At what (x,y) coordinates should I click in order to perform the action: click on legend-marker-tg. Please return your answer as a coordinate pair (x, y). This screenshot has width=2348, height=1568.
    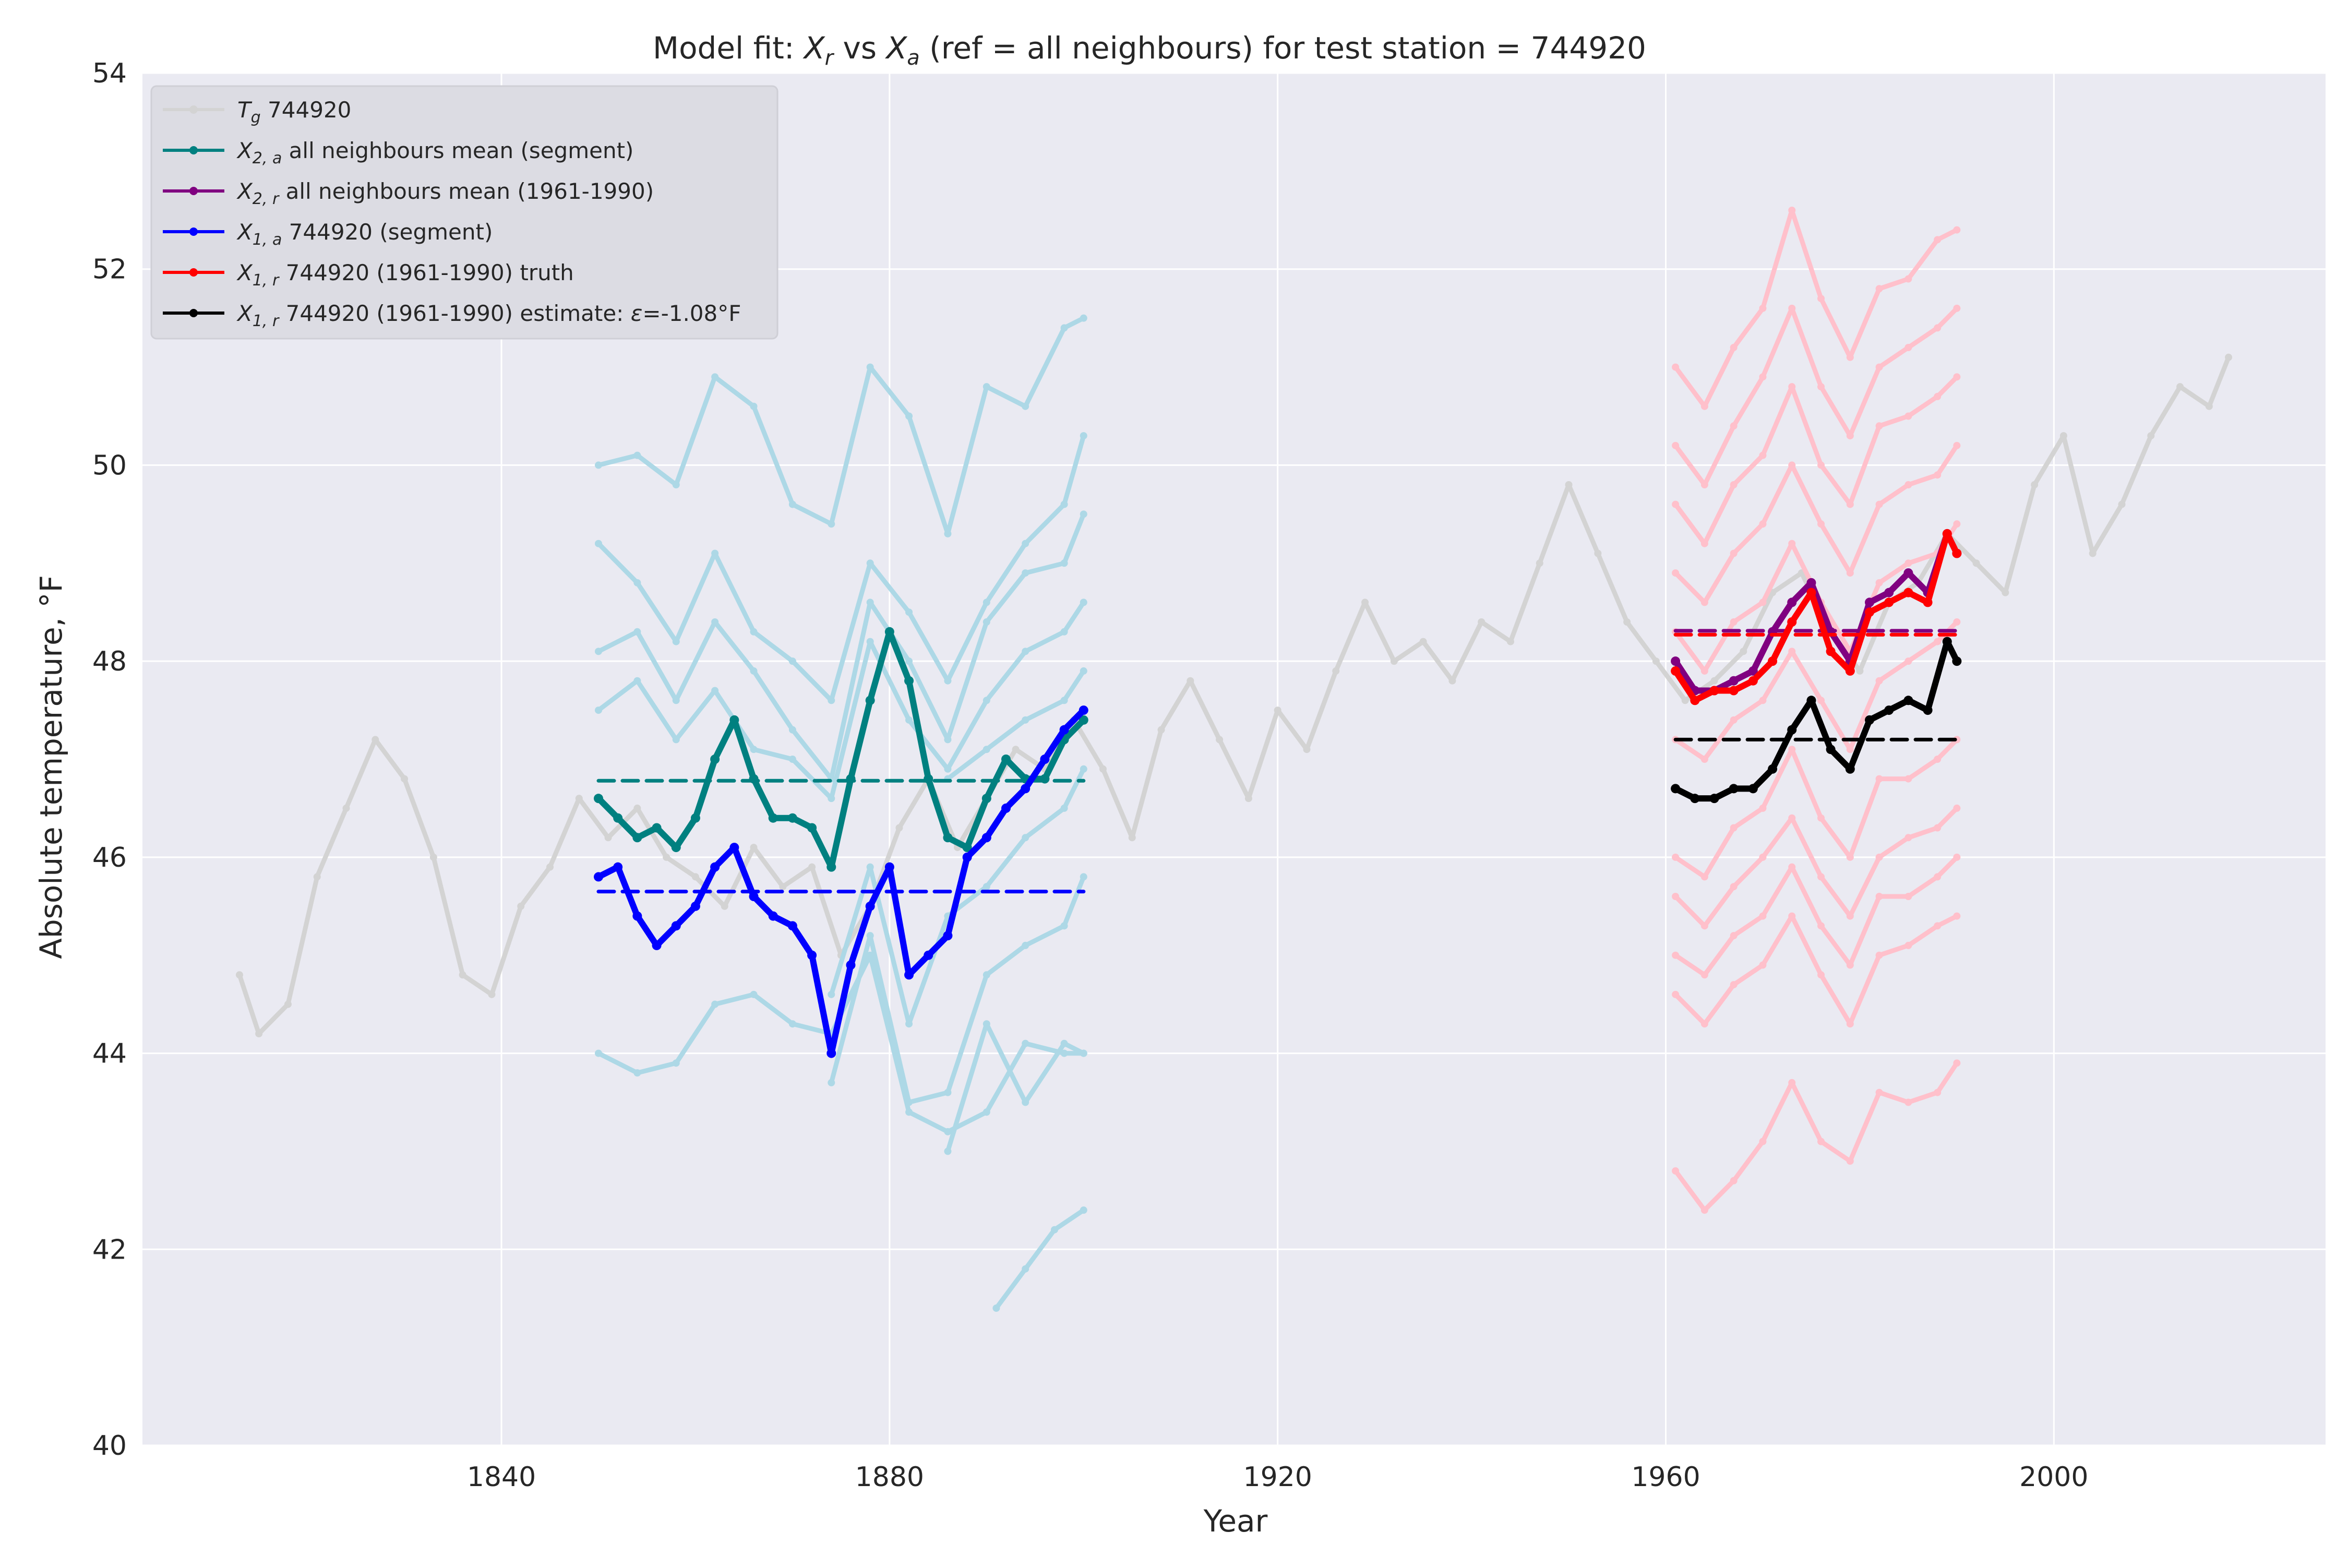
    Looking at the image, I should click on (193, 110).